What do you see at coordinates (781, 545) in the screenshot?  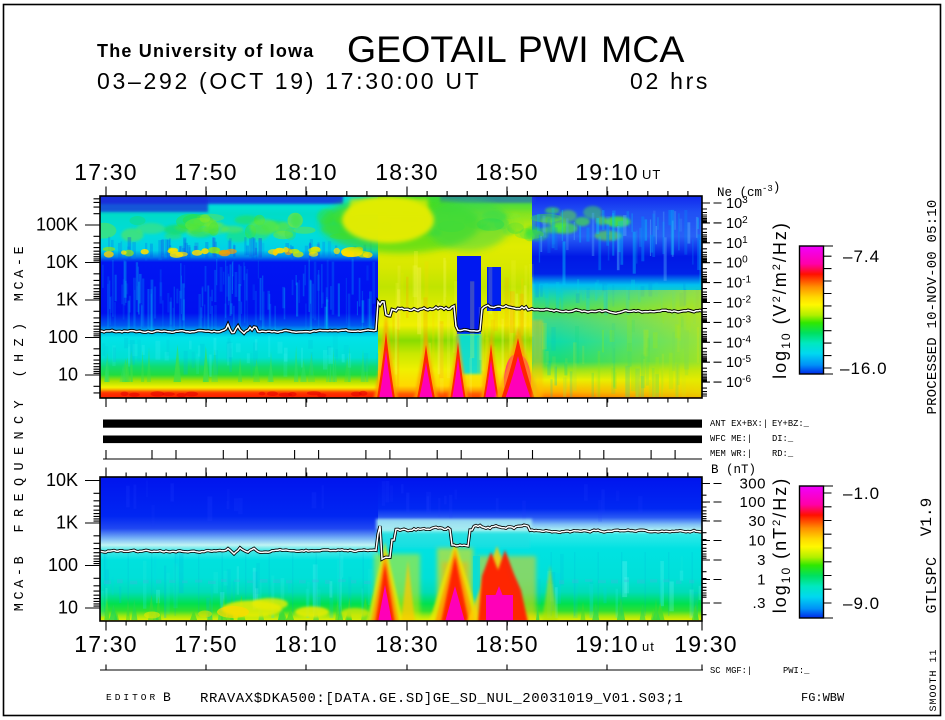 I see `svg-text: log10 (nT2/Hz)` at bounding box center [781, 545].